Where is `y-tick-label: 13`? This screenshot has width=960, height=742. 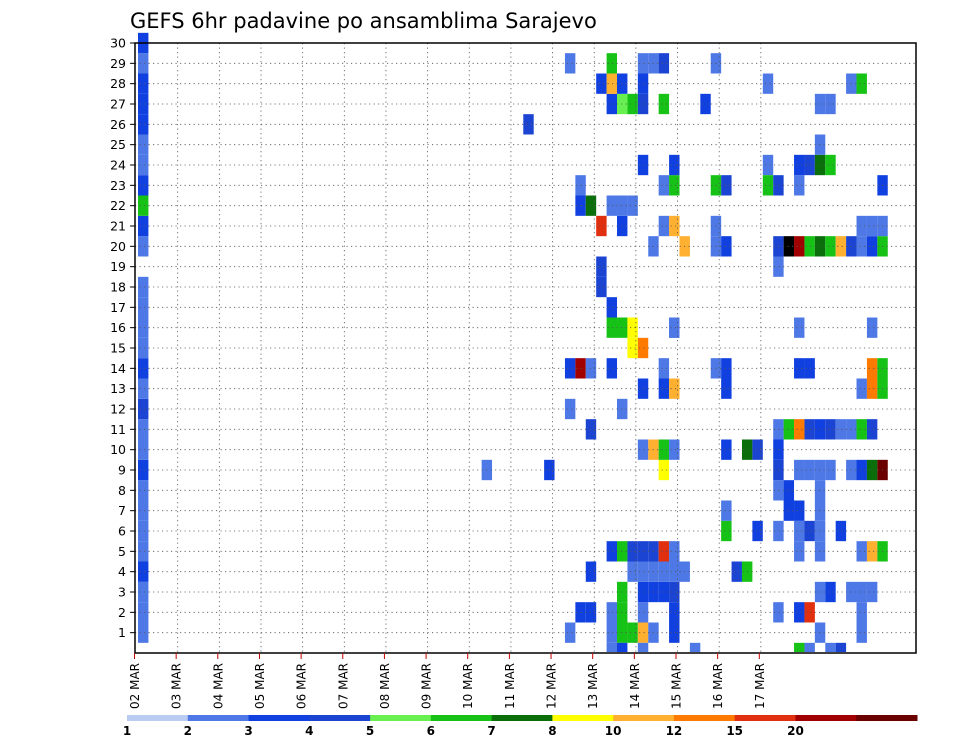
y-tick-label: 13 is located at coordinates (118, 388).